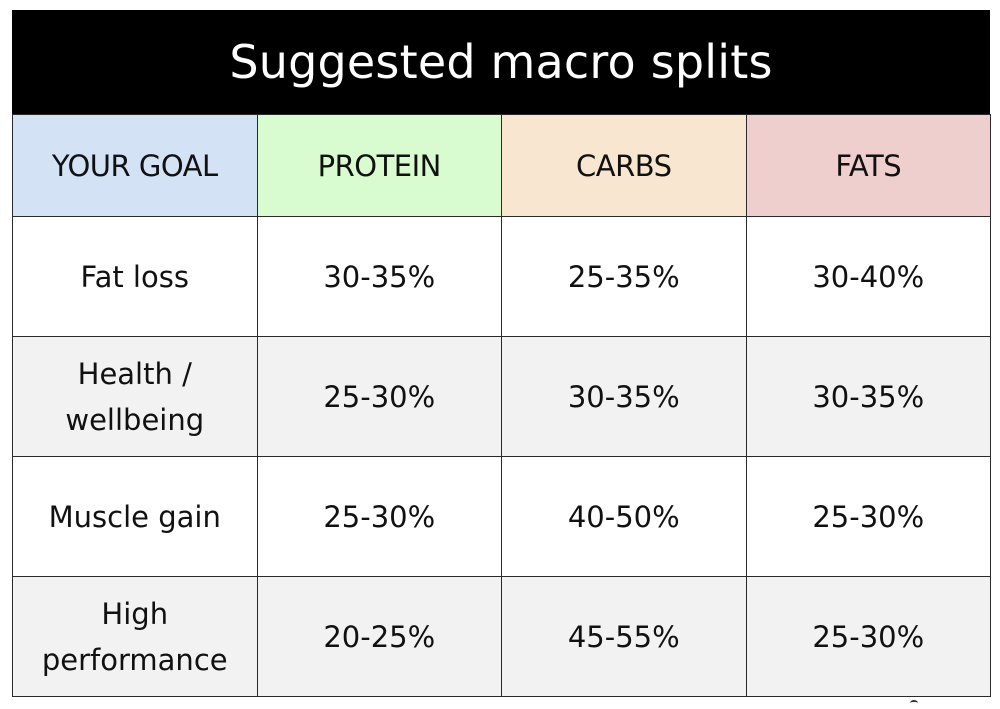  I want to click on protein-cell: 20-25%, so click(379, 636).